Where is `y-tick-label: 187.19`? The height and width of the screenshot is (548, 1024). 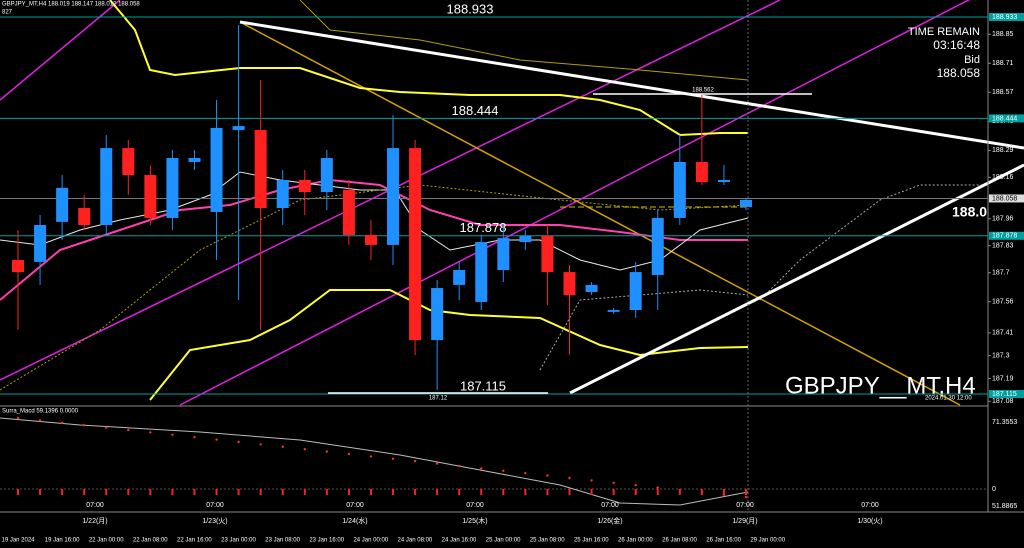 y-tick-label: 187.19 is located at coordinates (1003, 378).